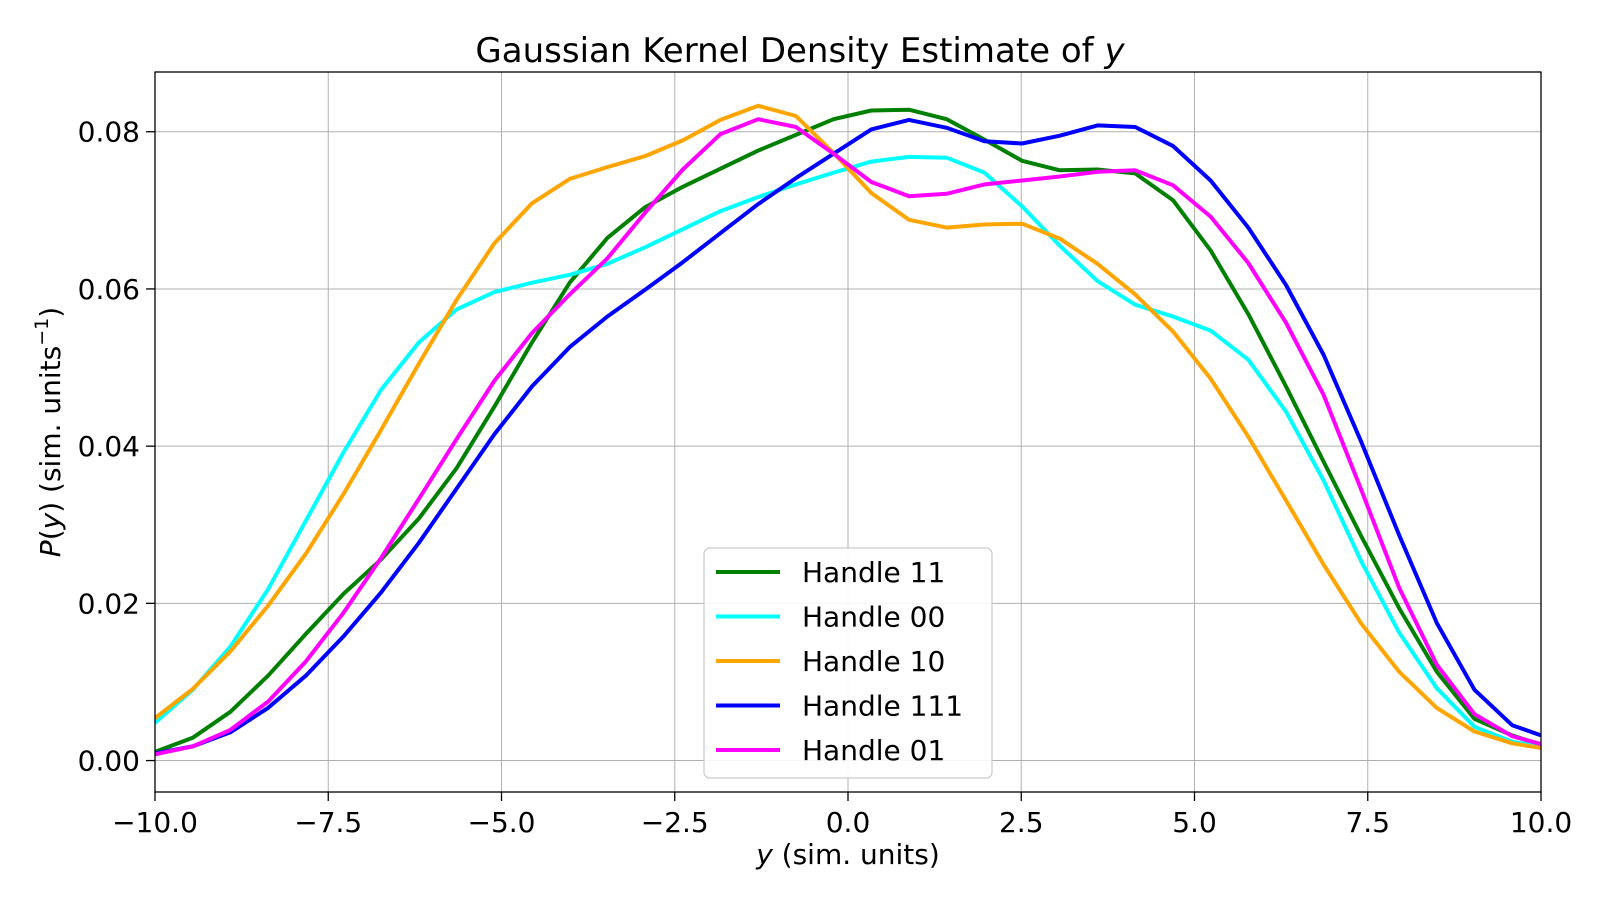 The width and height of the screenshot is (1600, 900). What do you see at coordinates (675, 822) in the screenshot?
I see `x-tick-label: −2.5` at bounding box center [675, 822].